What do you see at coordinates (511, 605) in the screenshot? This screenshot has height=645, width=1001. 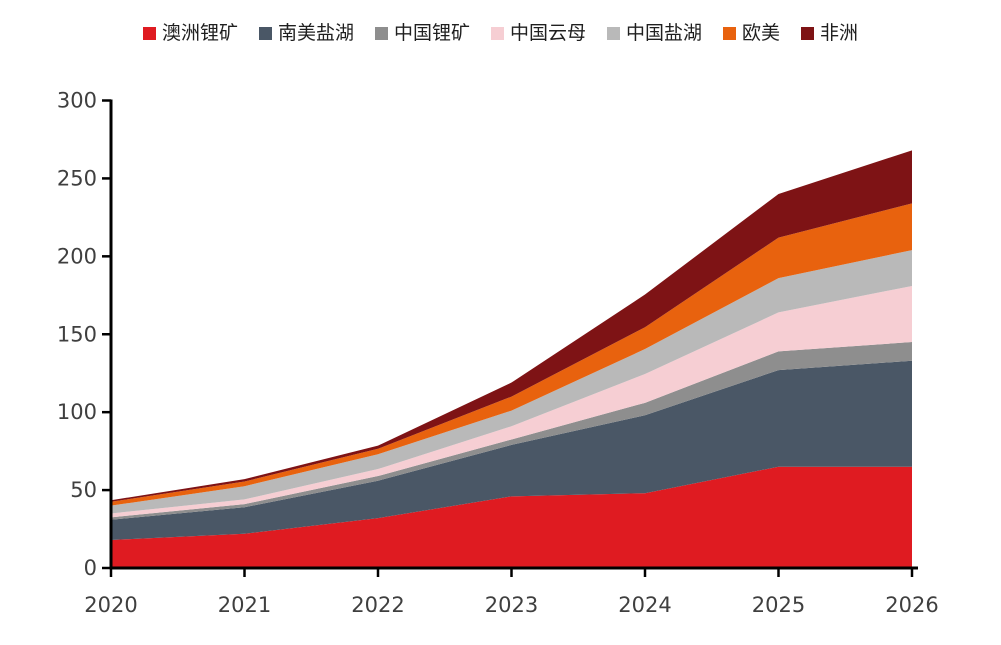 I see `x-tick-label: 2023` at bounding box center [511, 605].